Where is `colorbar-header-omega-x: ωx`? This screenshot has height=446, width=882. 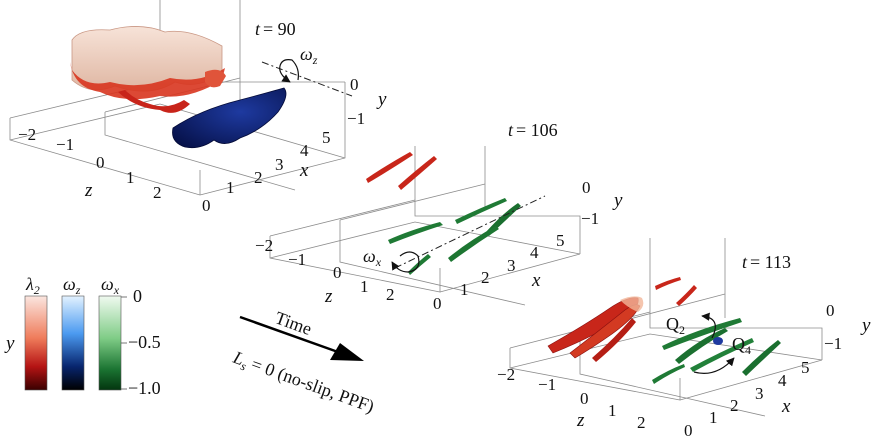 colorbar-header-omega-x: ωx is located at coordinates (110, 285).